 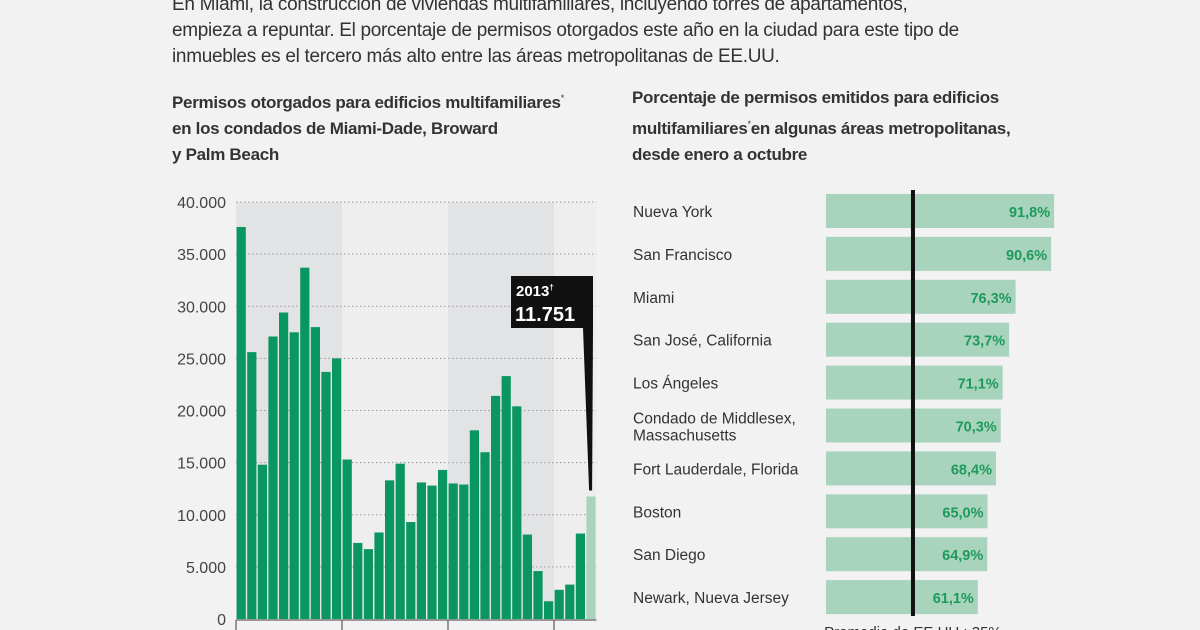 What do you see at coordinates (545, 315) in the screenshot?
I see `callout-value: 11.751` at bounding box center [545, 315].